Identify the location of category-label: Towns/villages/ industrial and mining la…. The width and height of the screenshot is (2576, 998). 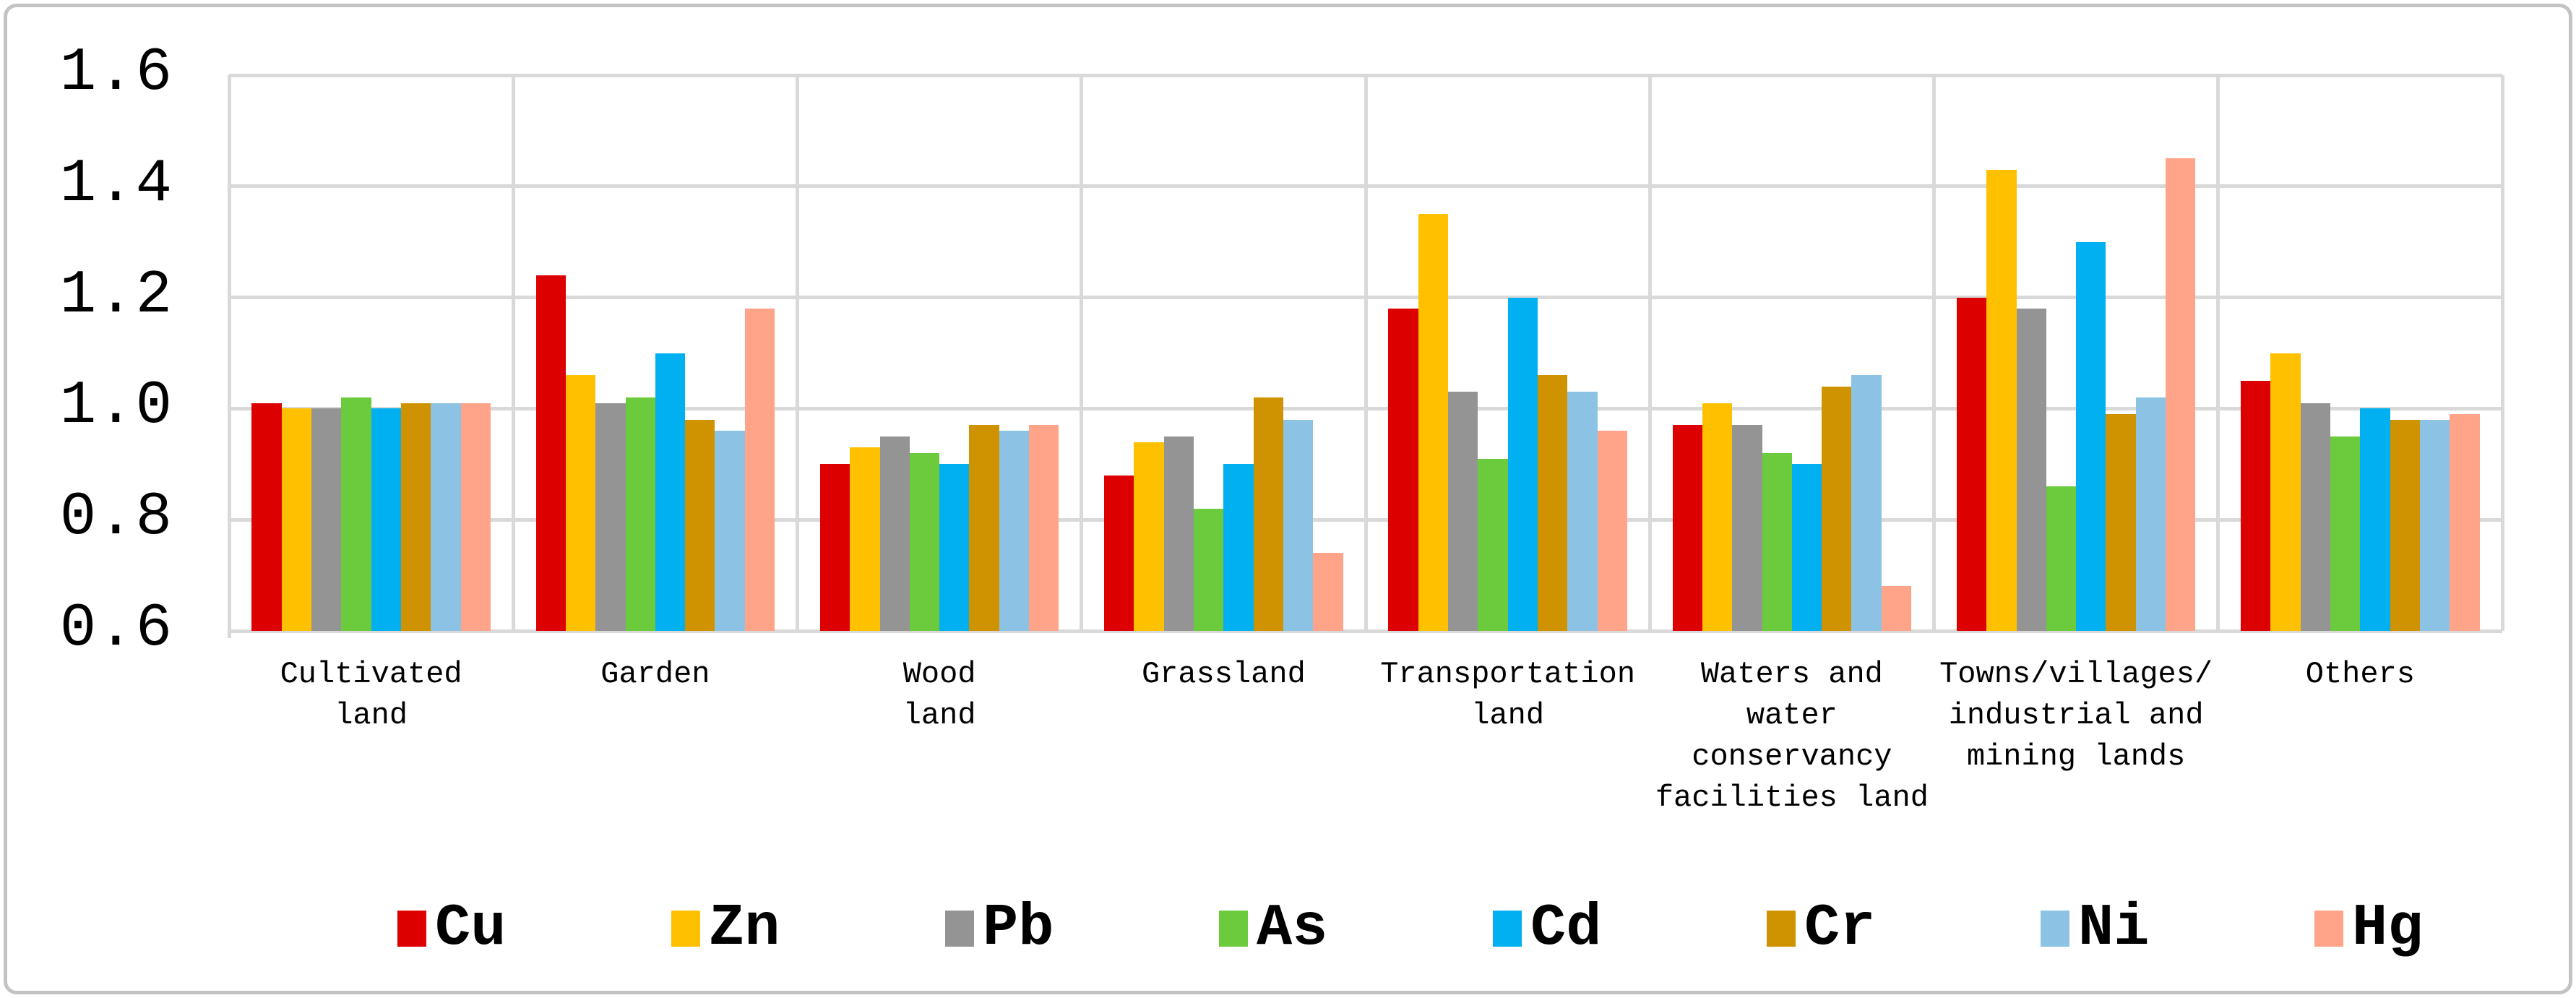
(2076, 716).